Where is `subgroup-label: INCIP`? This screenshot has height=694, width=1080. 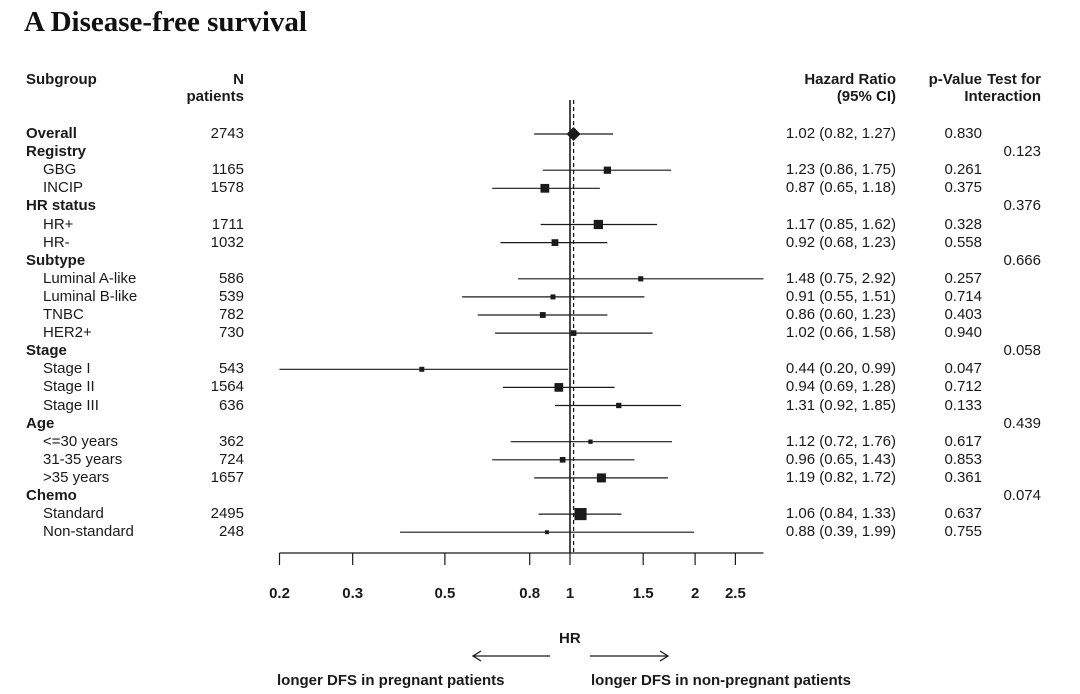
subgroup-label: INCIP is located at coordinates (63, 188).